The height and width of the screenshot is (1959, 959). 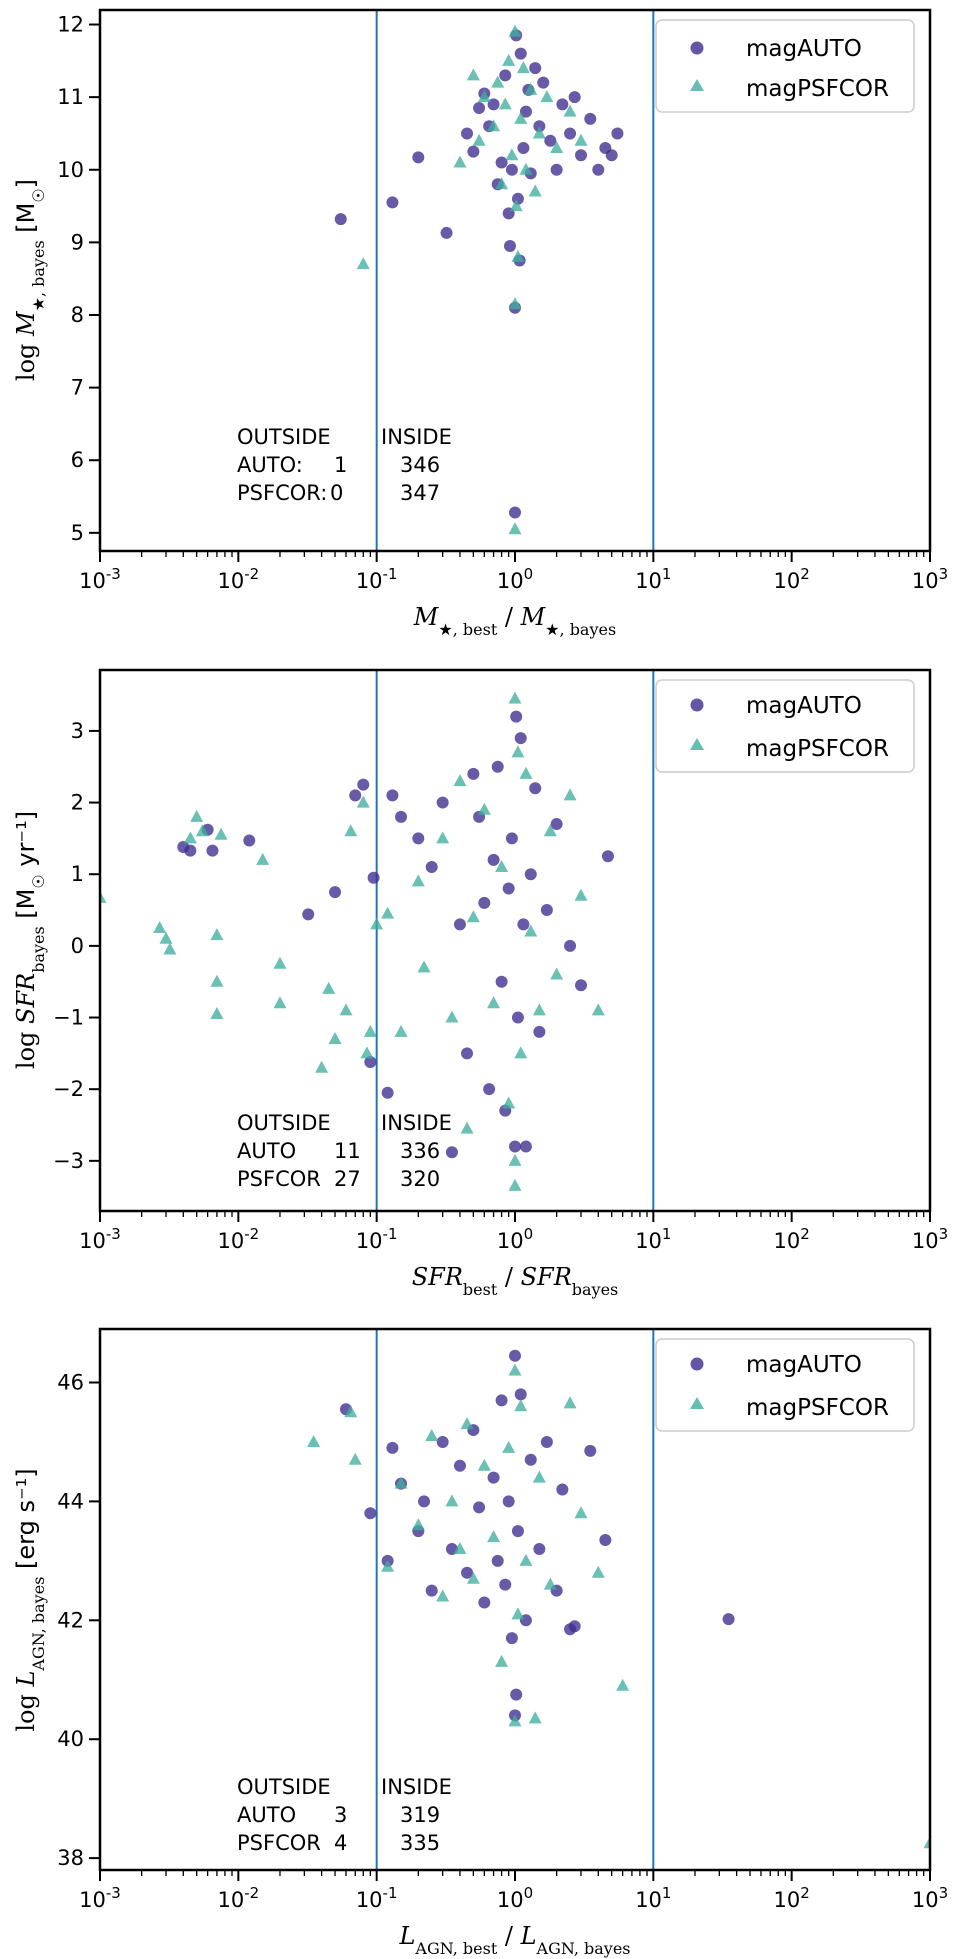 I want to click on y-tick-label: 42, so click(x=70, y=1620).